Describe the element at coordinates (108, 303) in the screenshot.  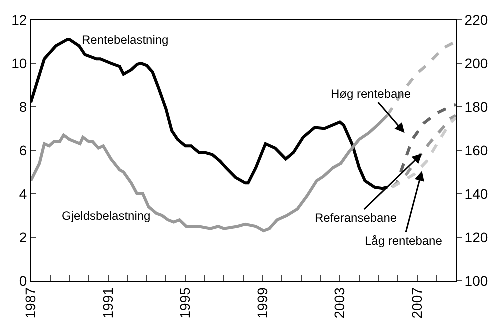
I see `x-tick-label: 1991` at that location.